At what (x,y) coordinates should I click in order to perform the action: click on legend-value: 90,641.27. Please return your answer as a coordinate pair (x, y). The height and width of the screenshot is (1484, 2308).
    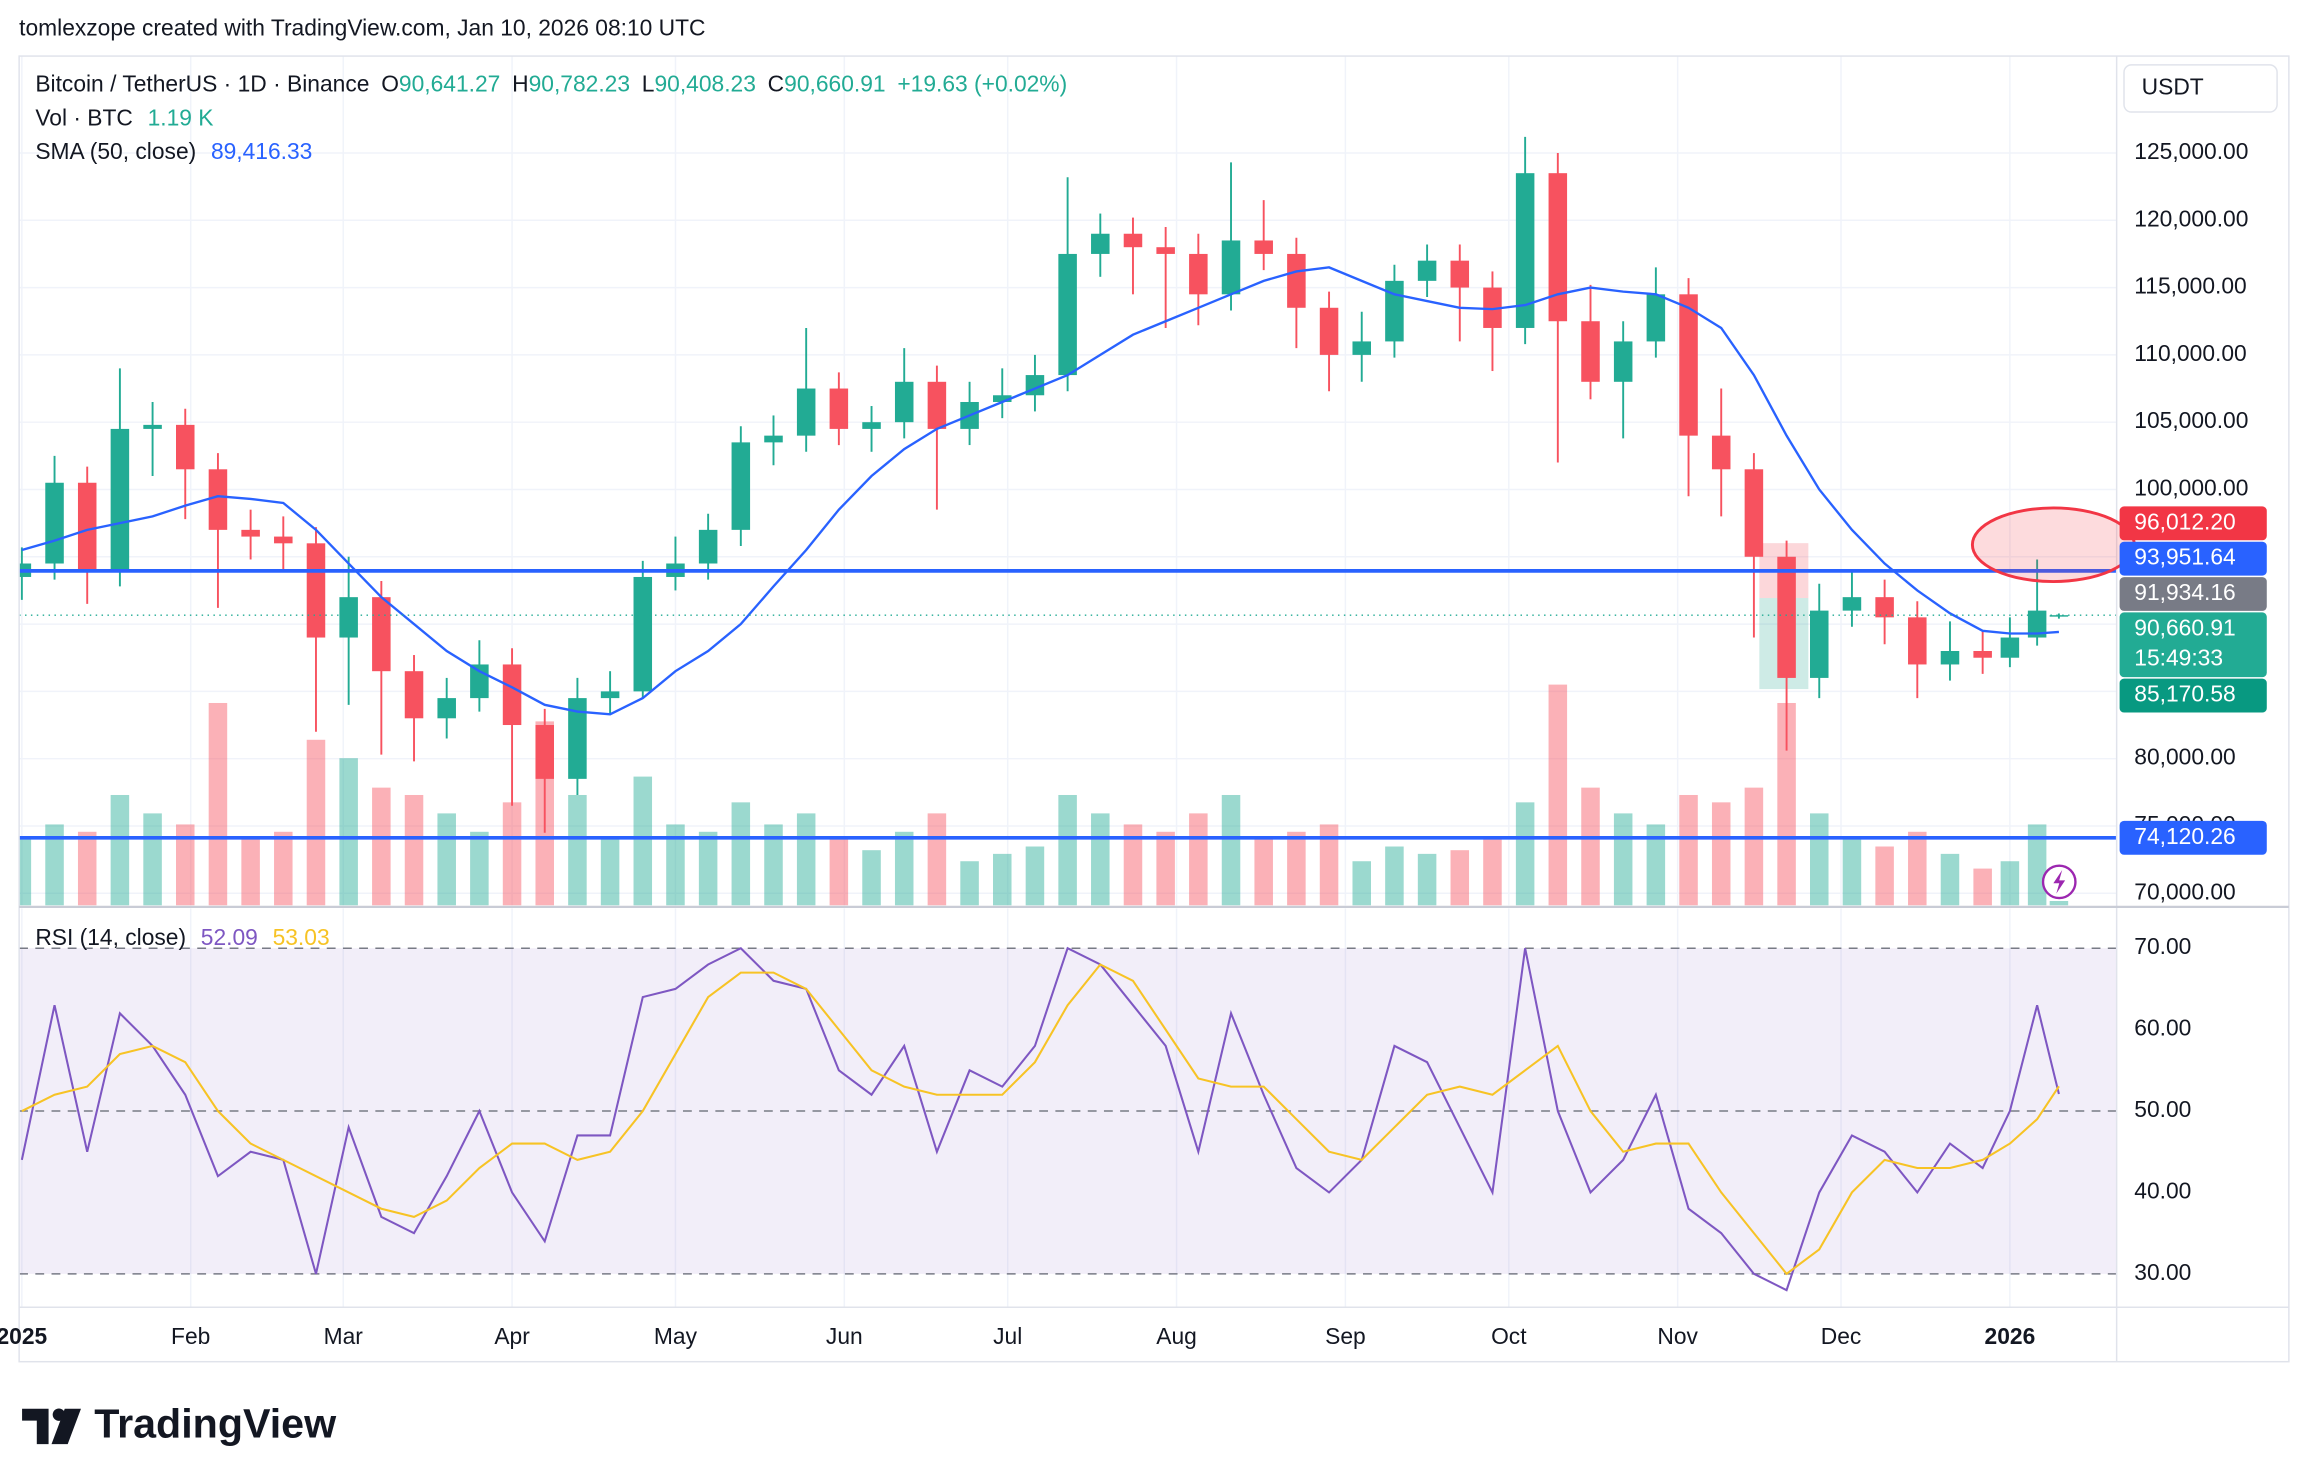
    Looking at the image, I should click on (449, 84).